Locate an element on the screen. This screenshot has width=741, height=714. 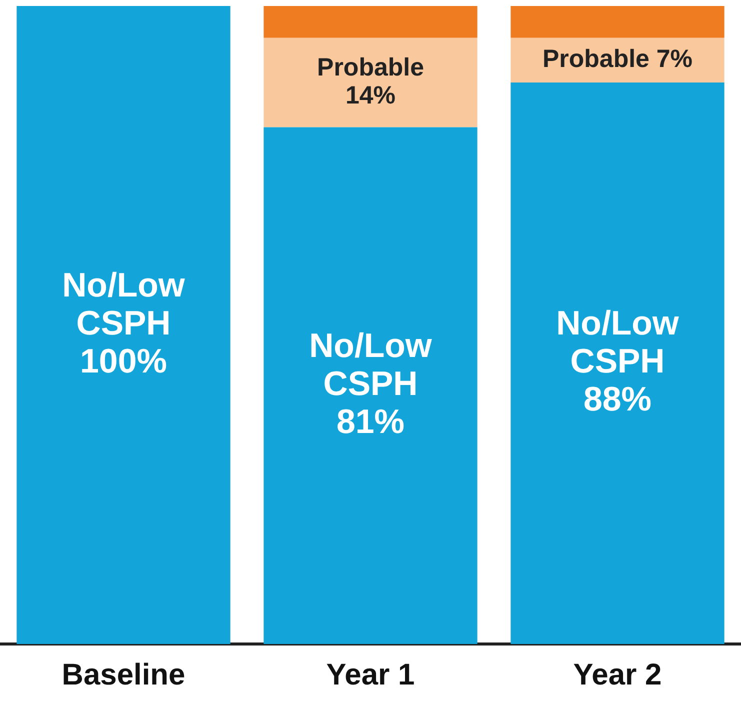
data-label: 14% is located at coordinates (370, 95).